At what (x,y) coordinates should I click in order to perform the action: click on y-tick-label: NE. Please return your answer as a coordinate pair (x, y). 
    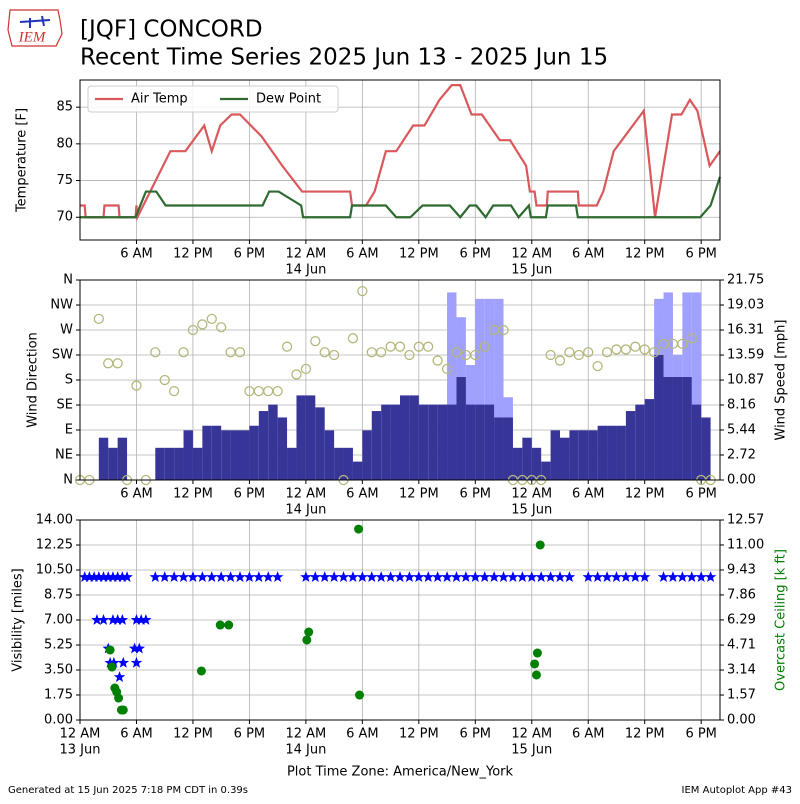
    Looking at the image, I should click on (64, 455).